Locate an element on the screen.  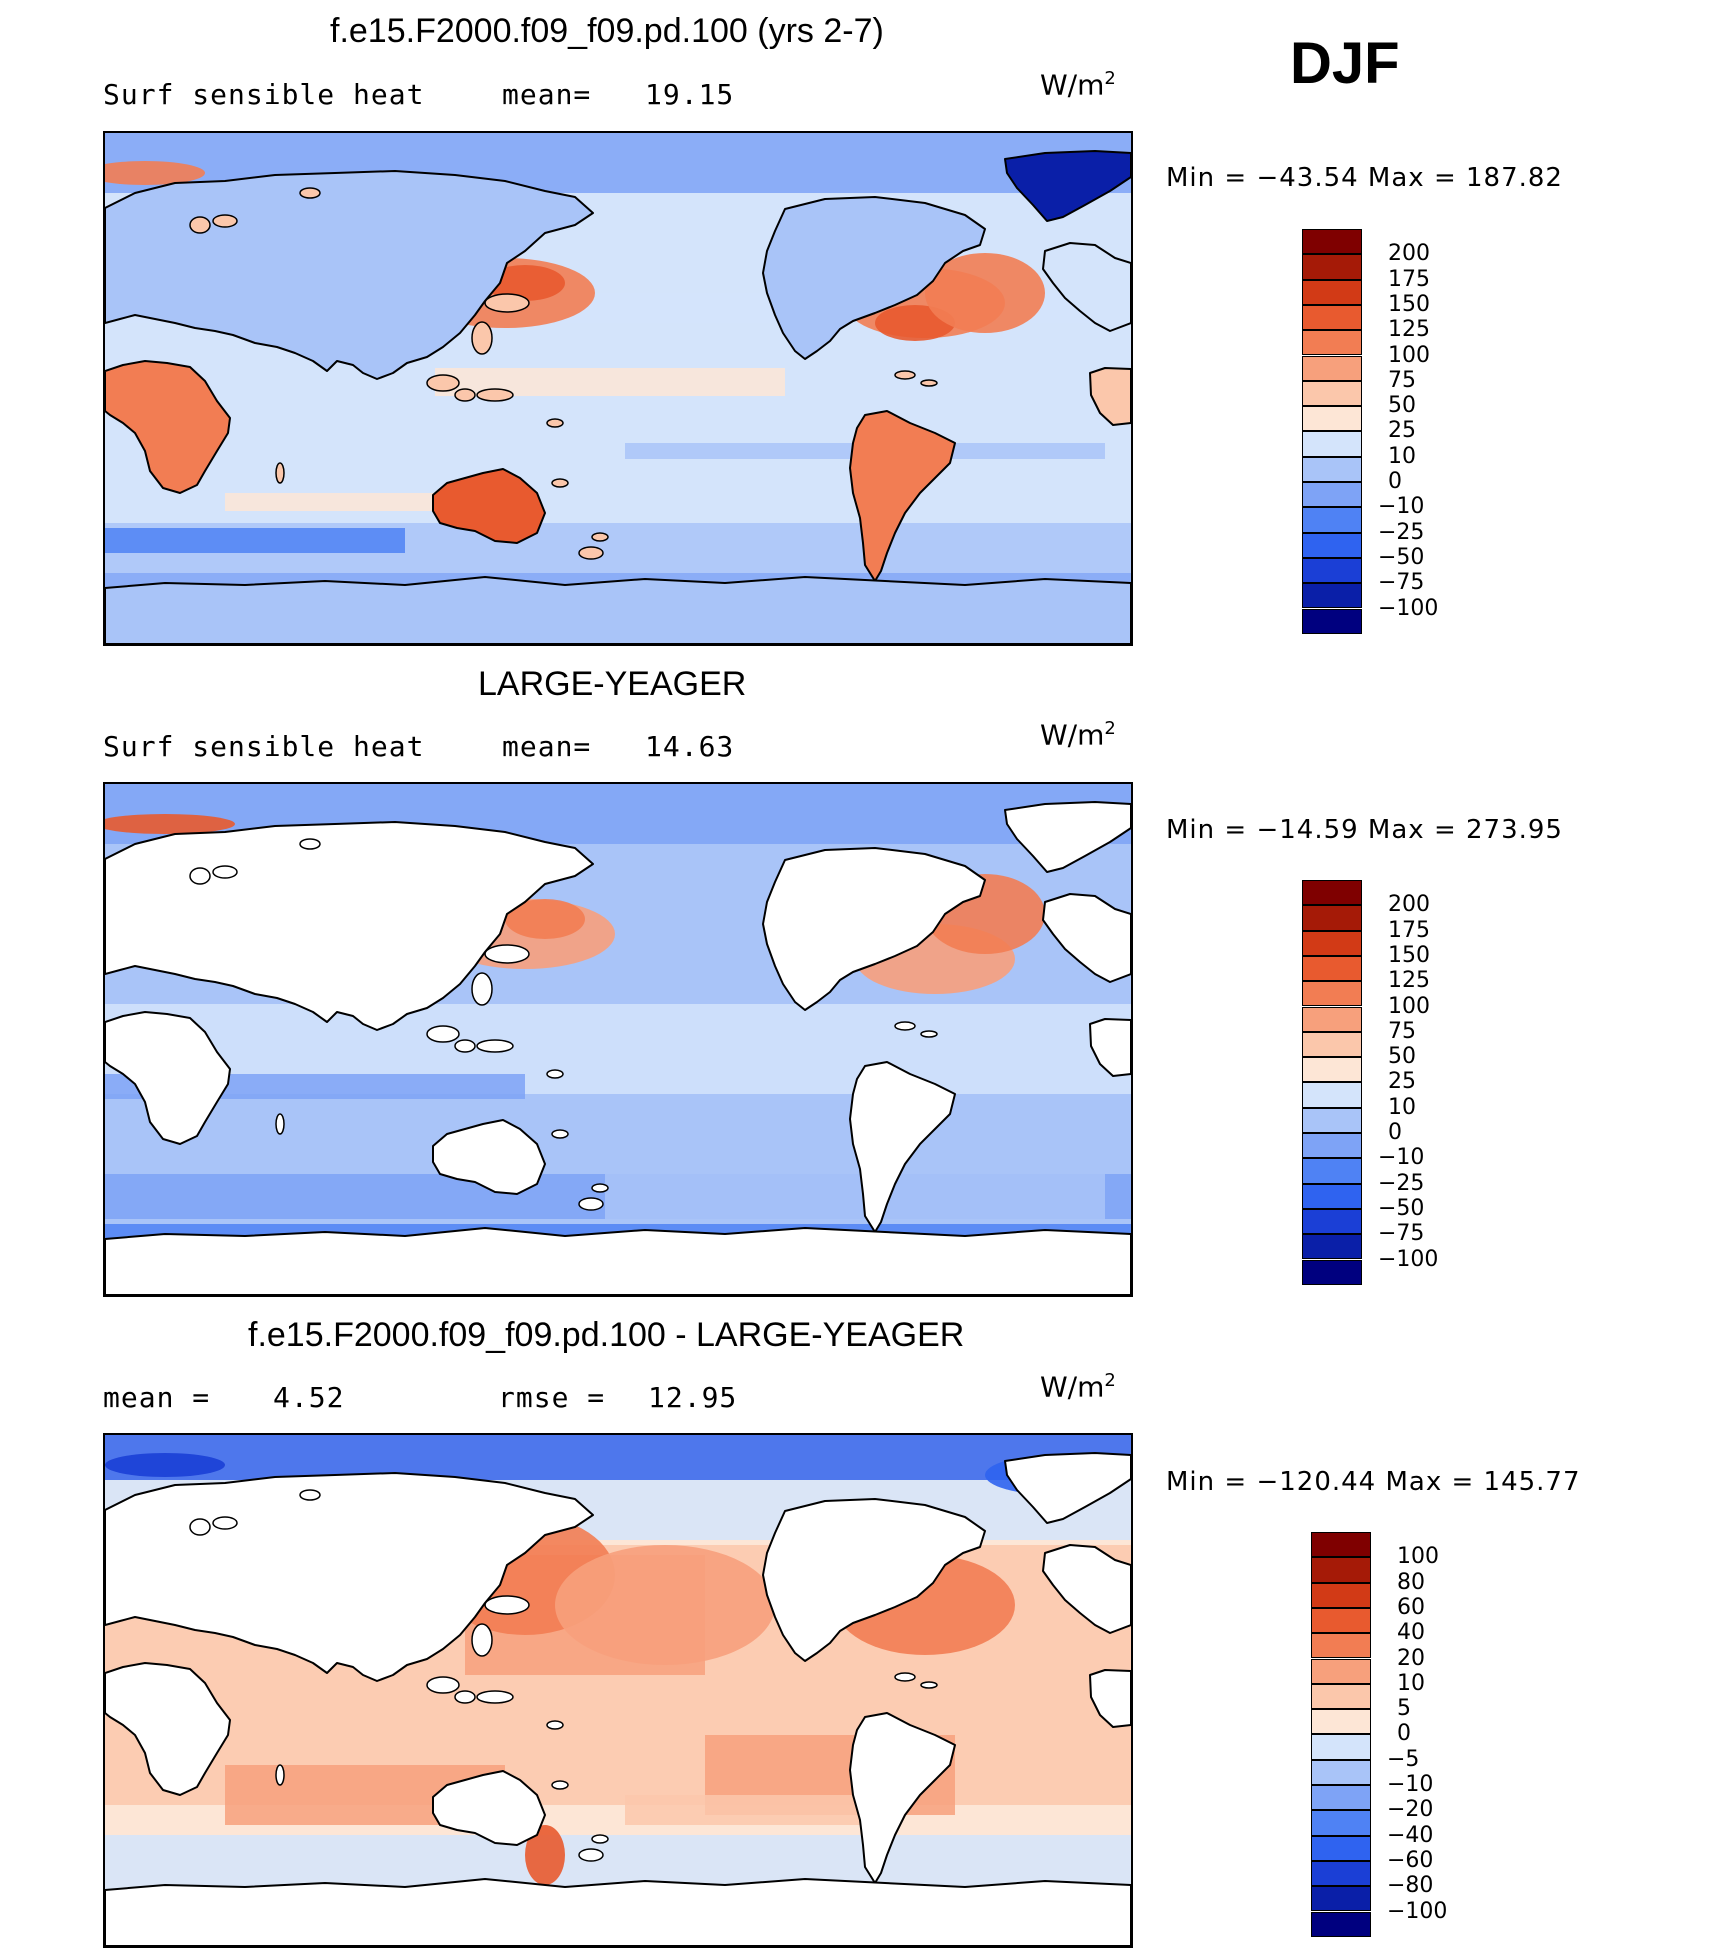
colorbar-tick-label: −75 is located at coordinates (1401, 1234).